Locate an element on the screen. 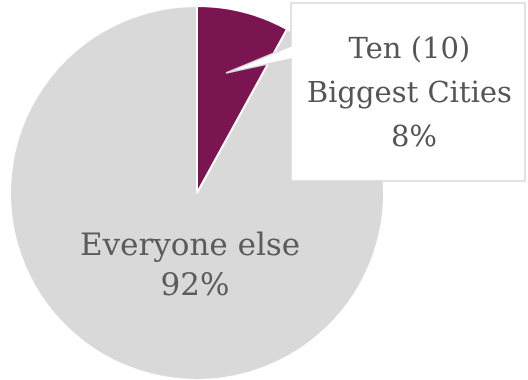 The height and width of the screenshot is (380, 528). slice-label-ten-biggest-cities-line-1: Ten (10) is located at coordinates (410, 48).